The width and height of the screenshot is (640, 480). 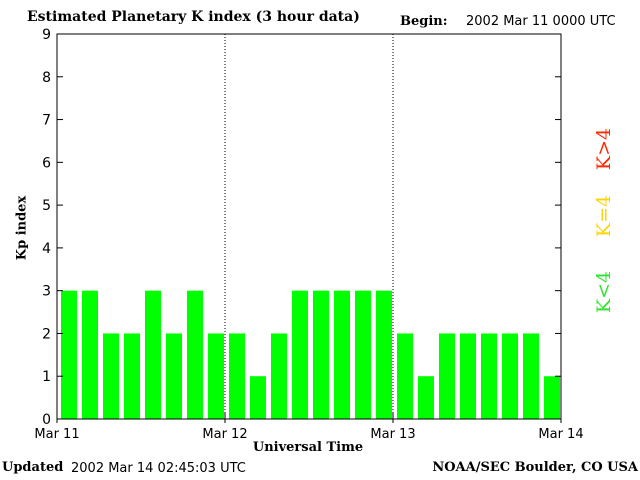 What do you see at coordinates (46, 292) in the screenshot?
I see `y-tick-label: 3` at bounding box center [46, 292].